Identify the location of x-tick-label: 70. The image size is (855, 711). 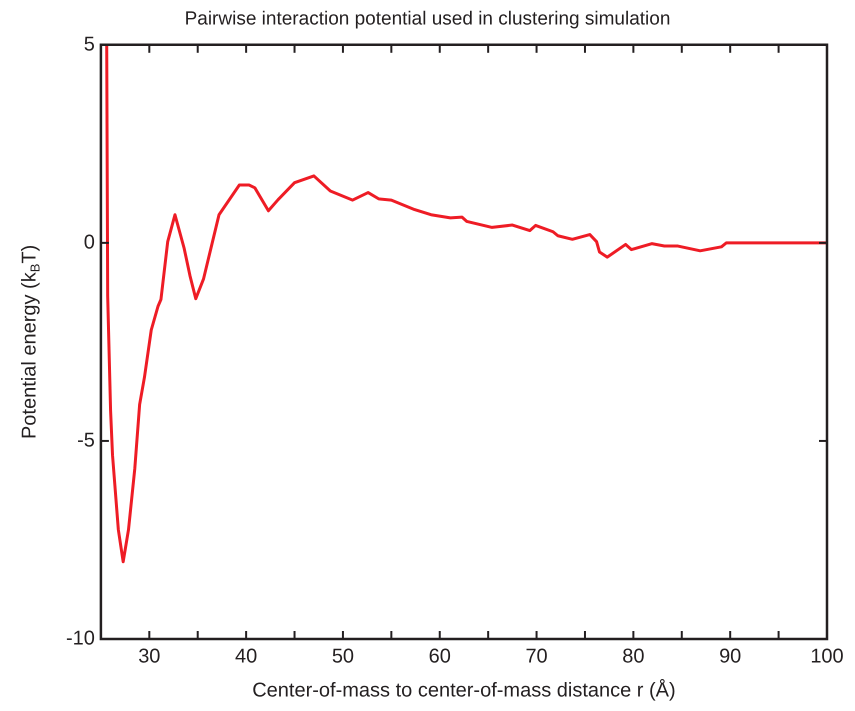
(536, 657).